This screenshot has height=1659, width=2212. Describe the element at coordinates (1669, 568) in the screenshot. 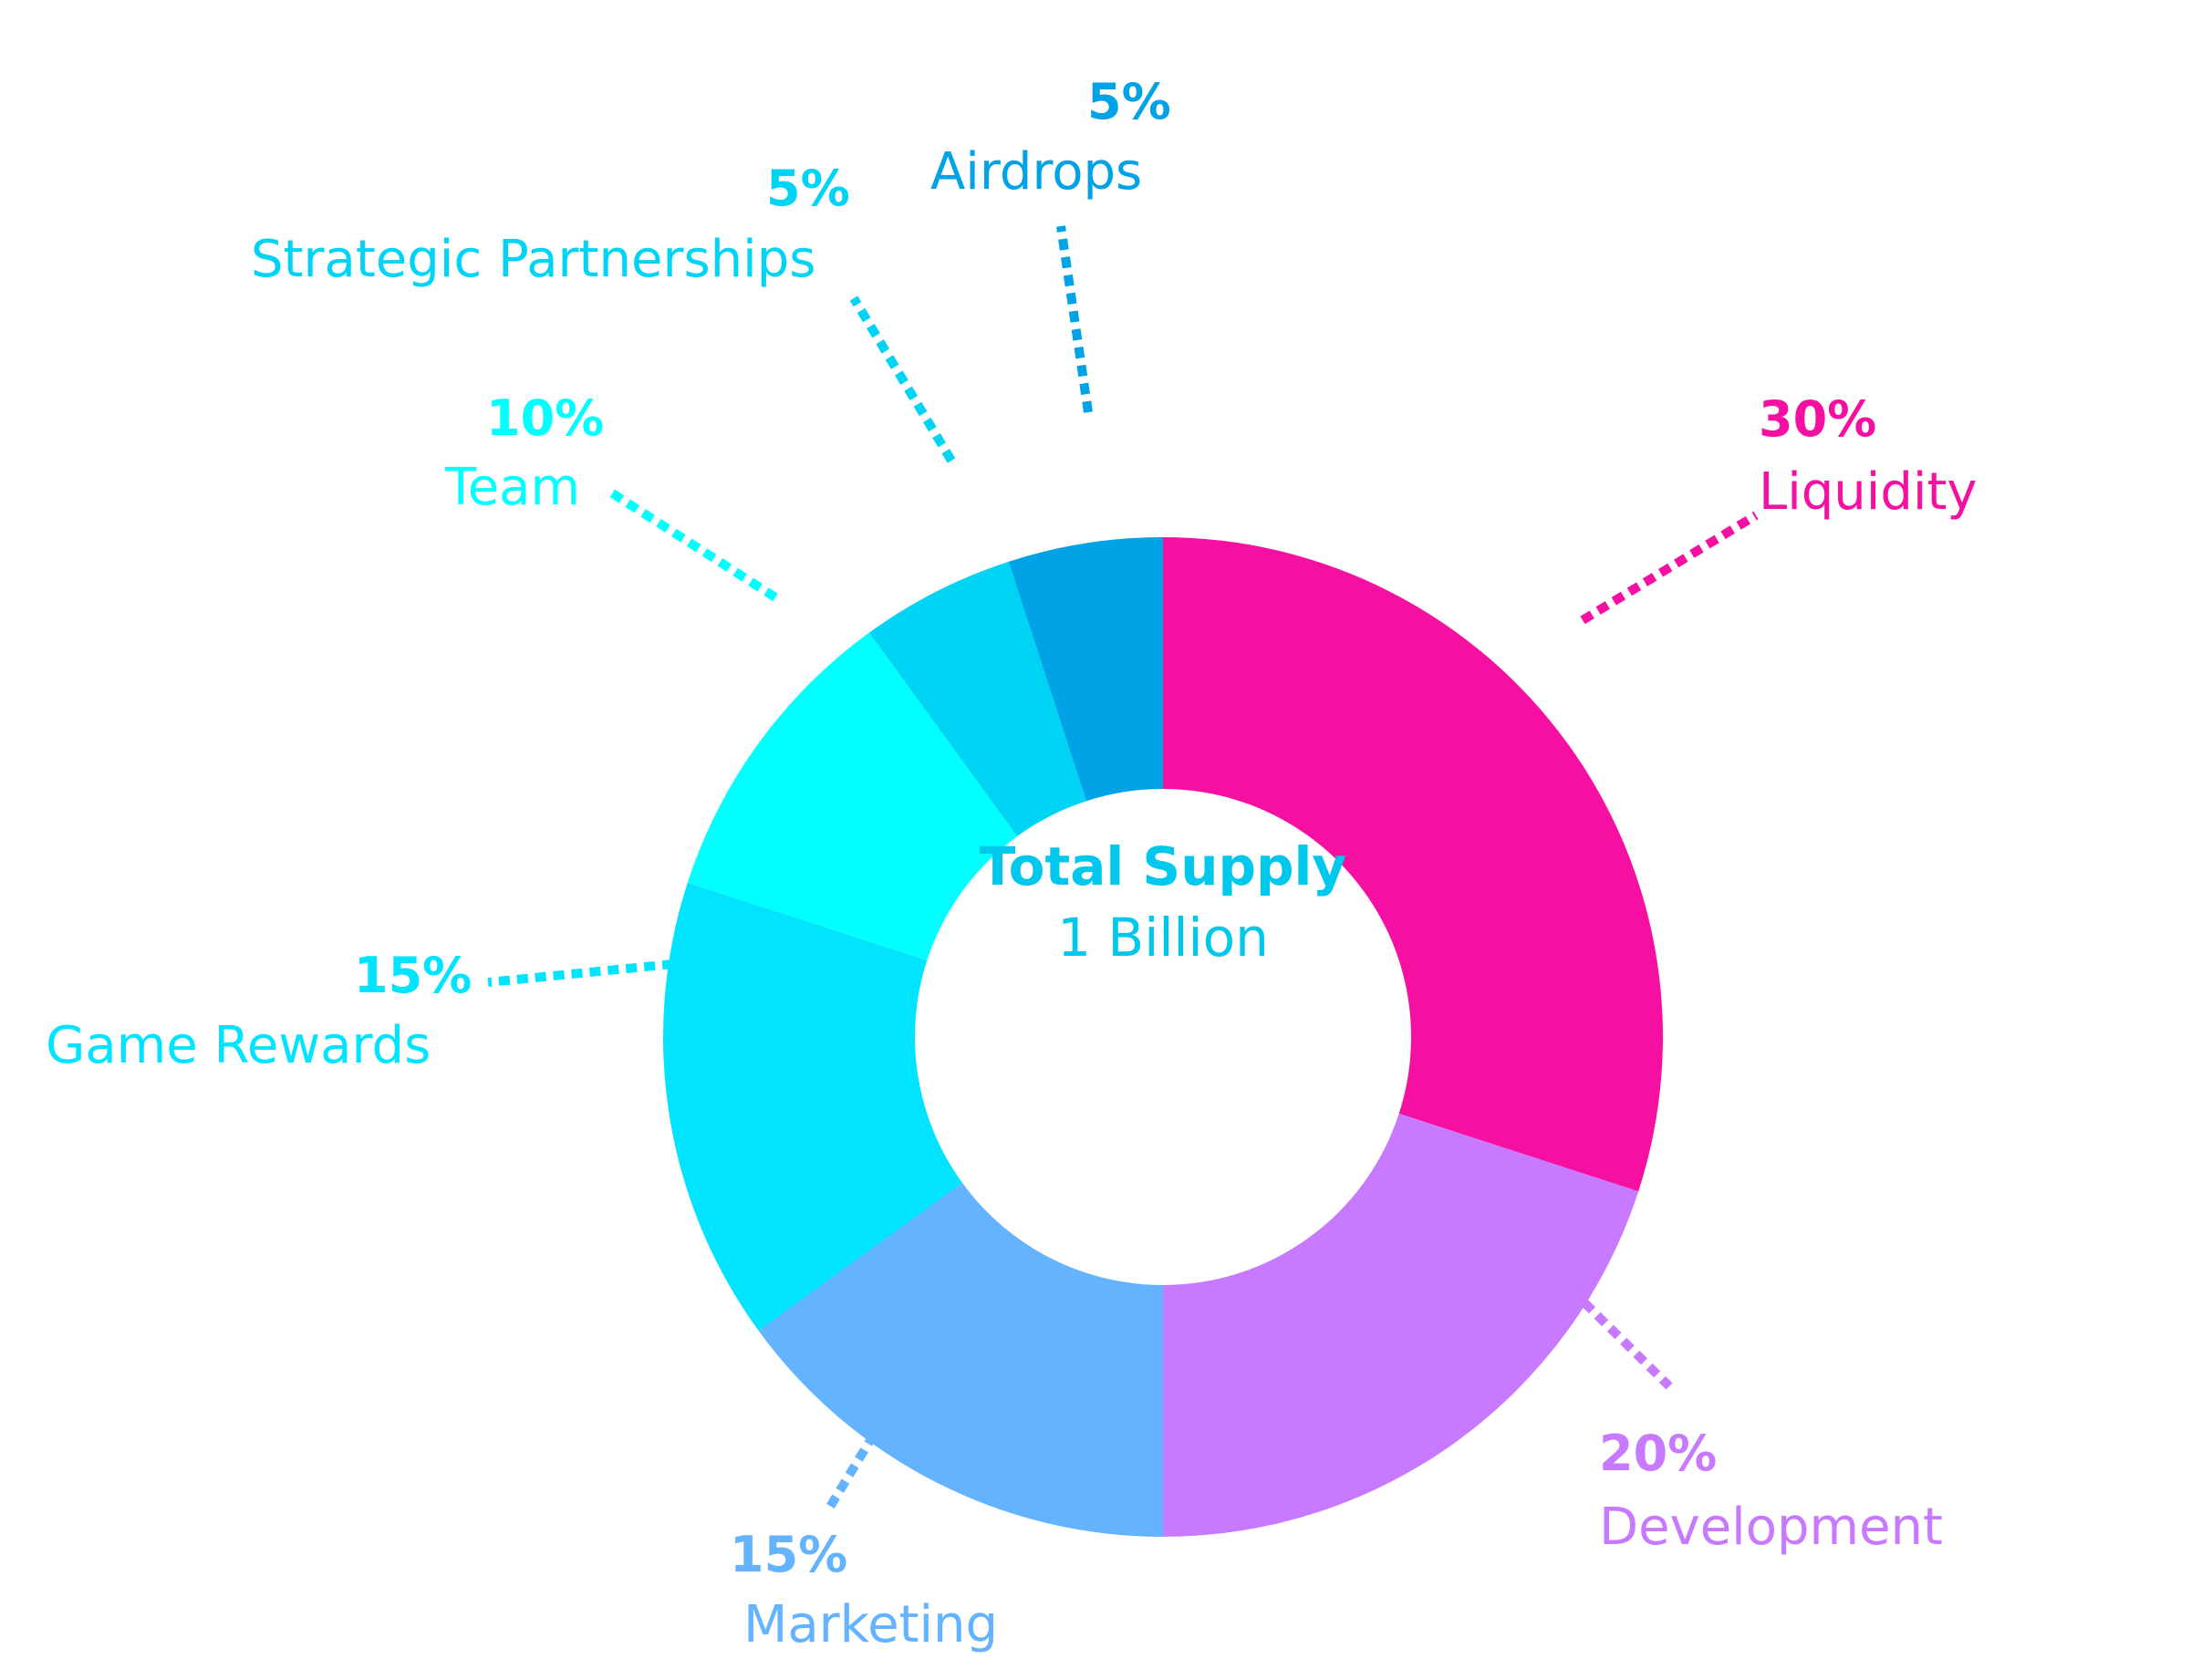

I see `leader-line-liquidity` at that location.